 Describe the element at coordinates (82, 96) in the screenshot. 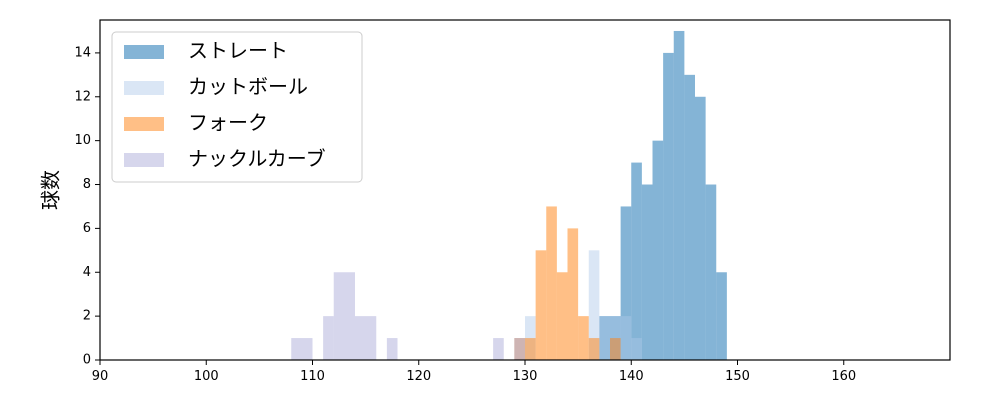

I see `y-tick-label: 12` at that location.